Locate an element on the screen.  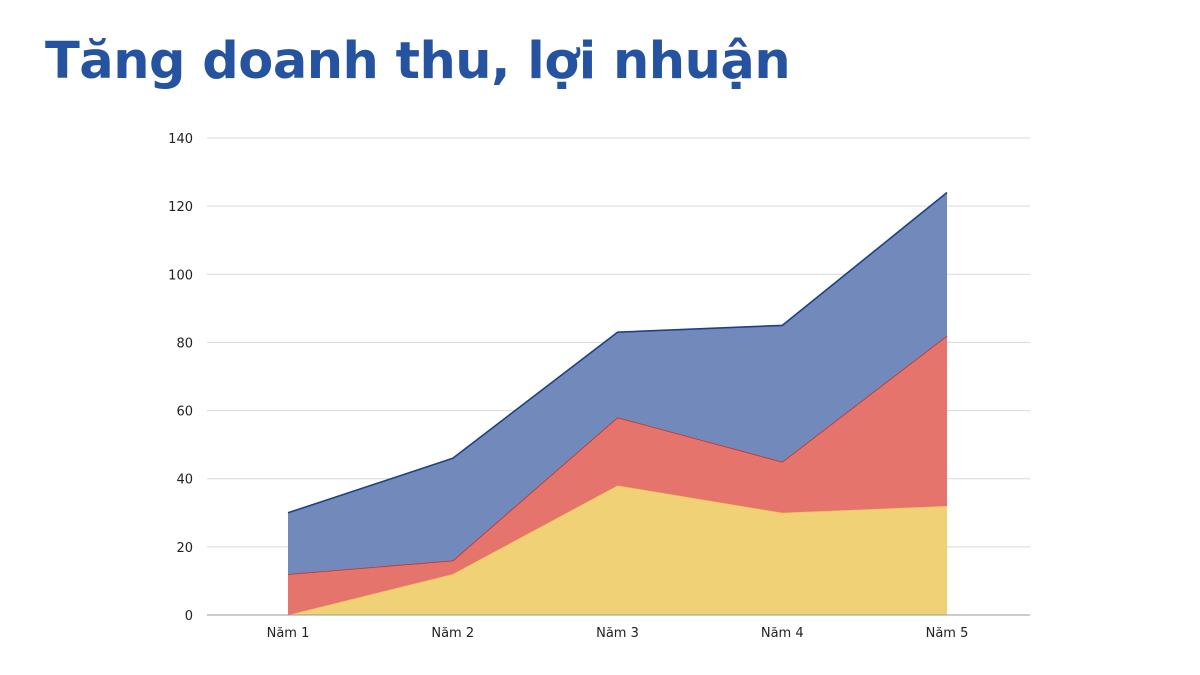
y-tick-label: 60 is located at coordinates (184, 412).